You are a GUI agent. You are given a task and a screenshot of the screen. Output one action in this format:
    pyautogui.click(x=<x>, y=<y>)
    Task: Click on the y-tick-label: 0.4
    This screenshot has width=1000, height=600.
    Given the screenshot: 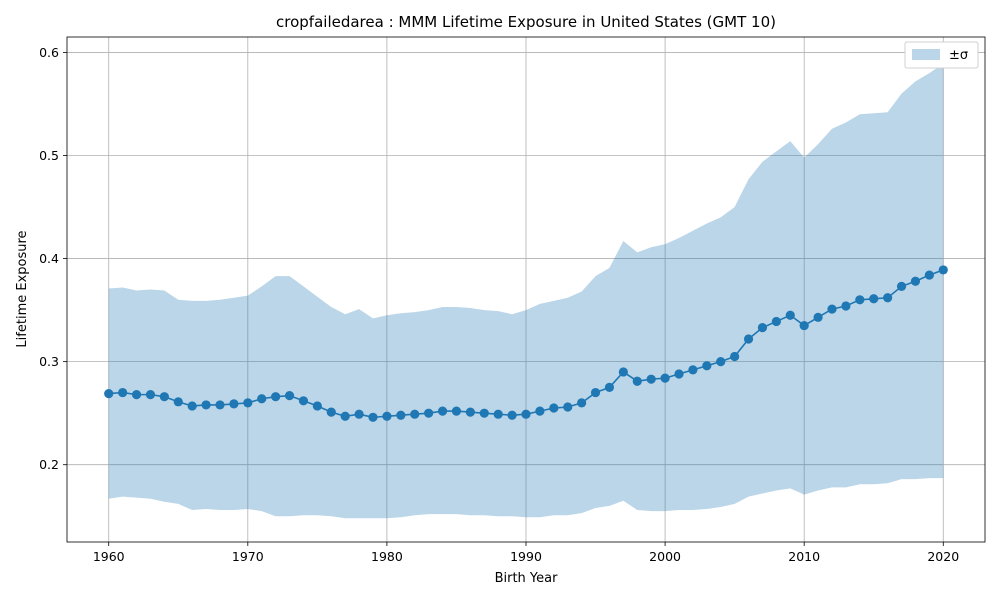 What is the action you would take?
    pyautogui.click(x=49, y=258)
    